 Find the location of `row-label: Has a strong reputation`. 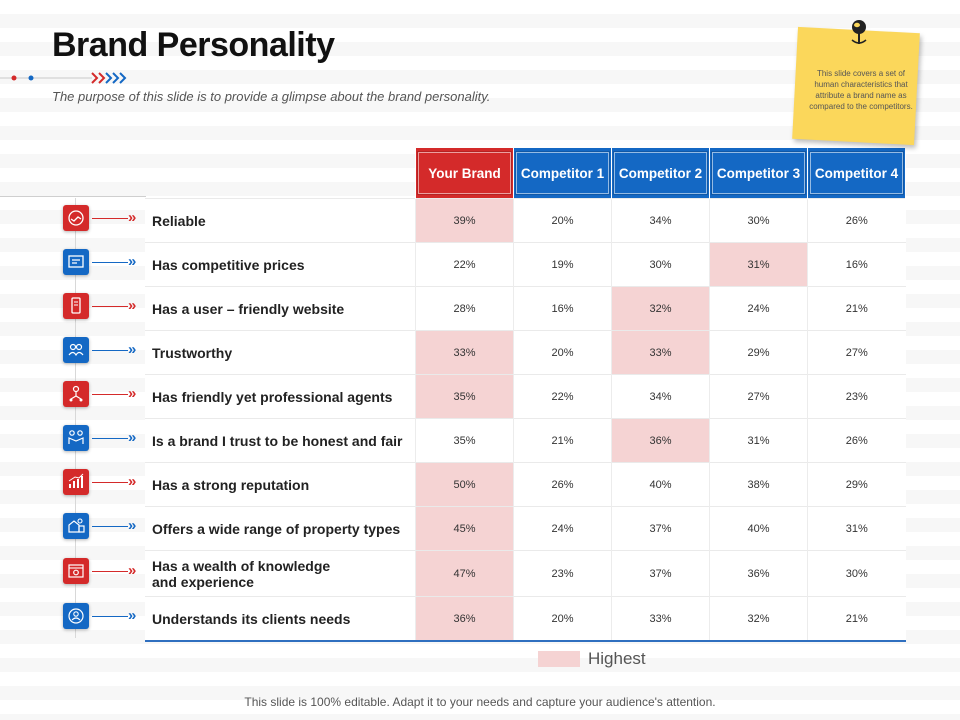

row-label: Has a strong reputation is located at coordinates (280, 484).